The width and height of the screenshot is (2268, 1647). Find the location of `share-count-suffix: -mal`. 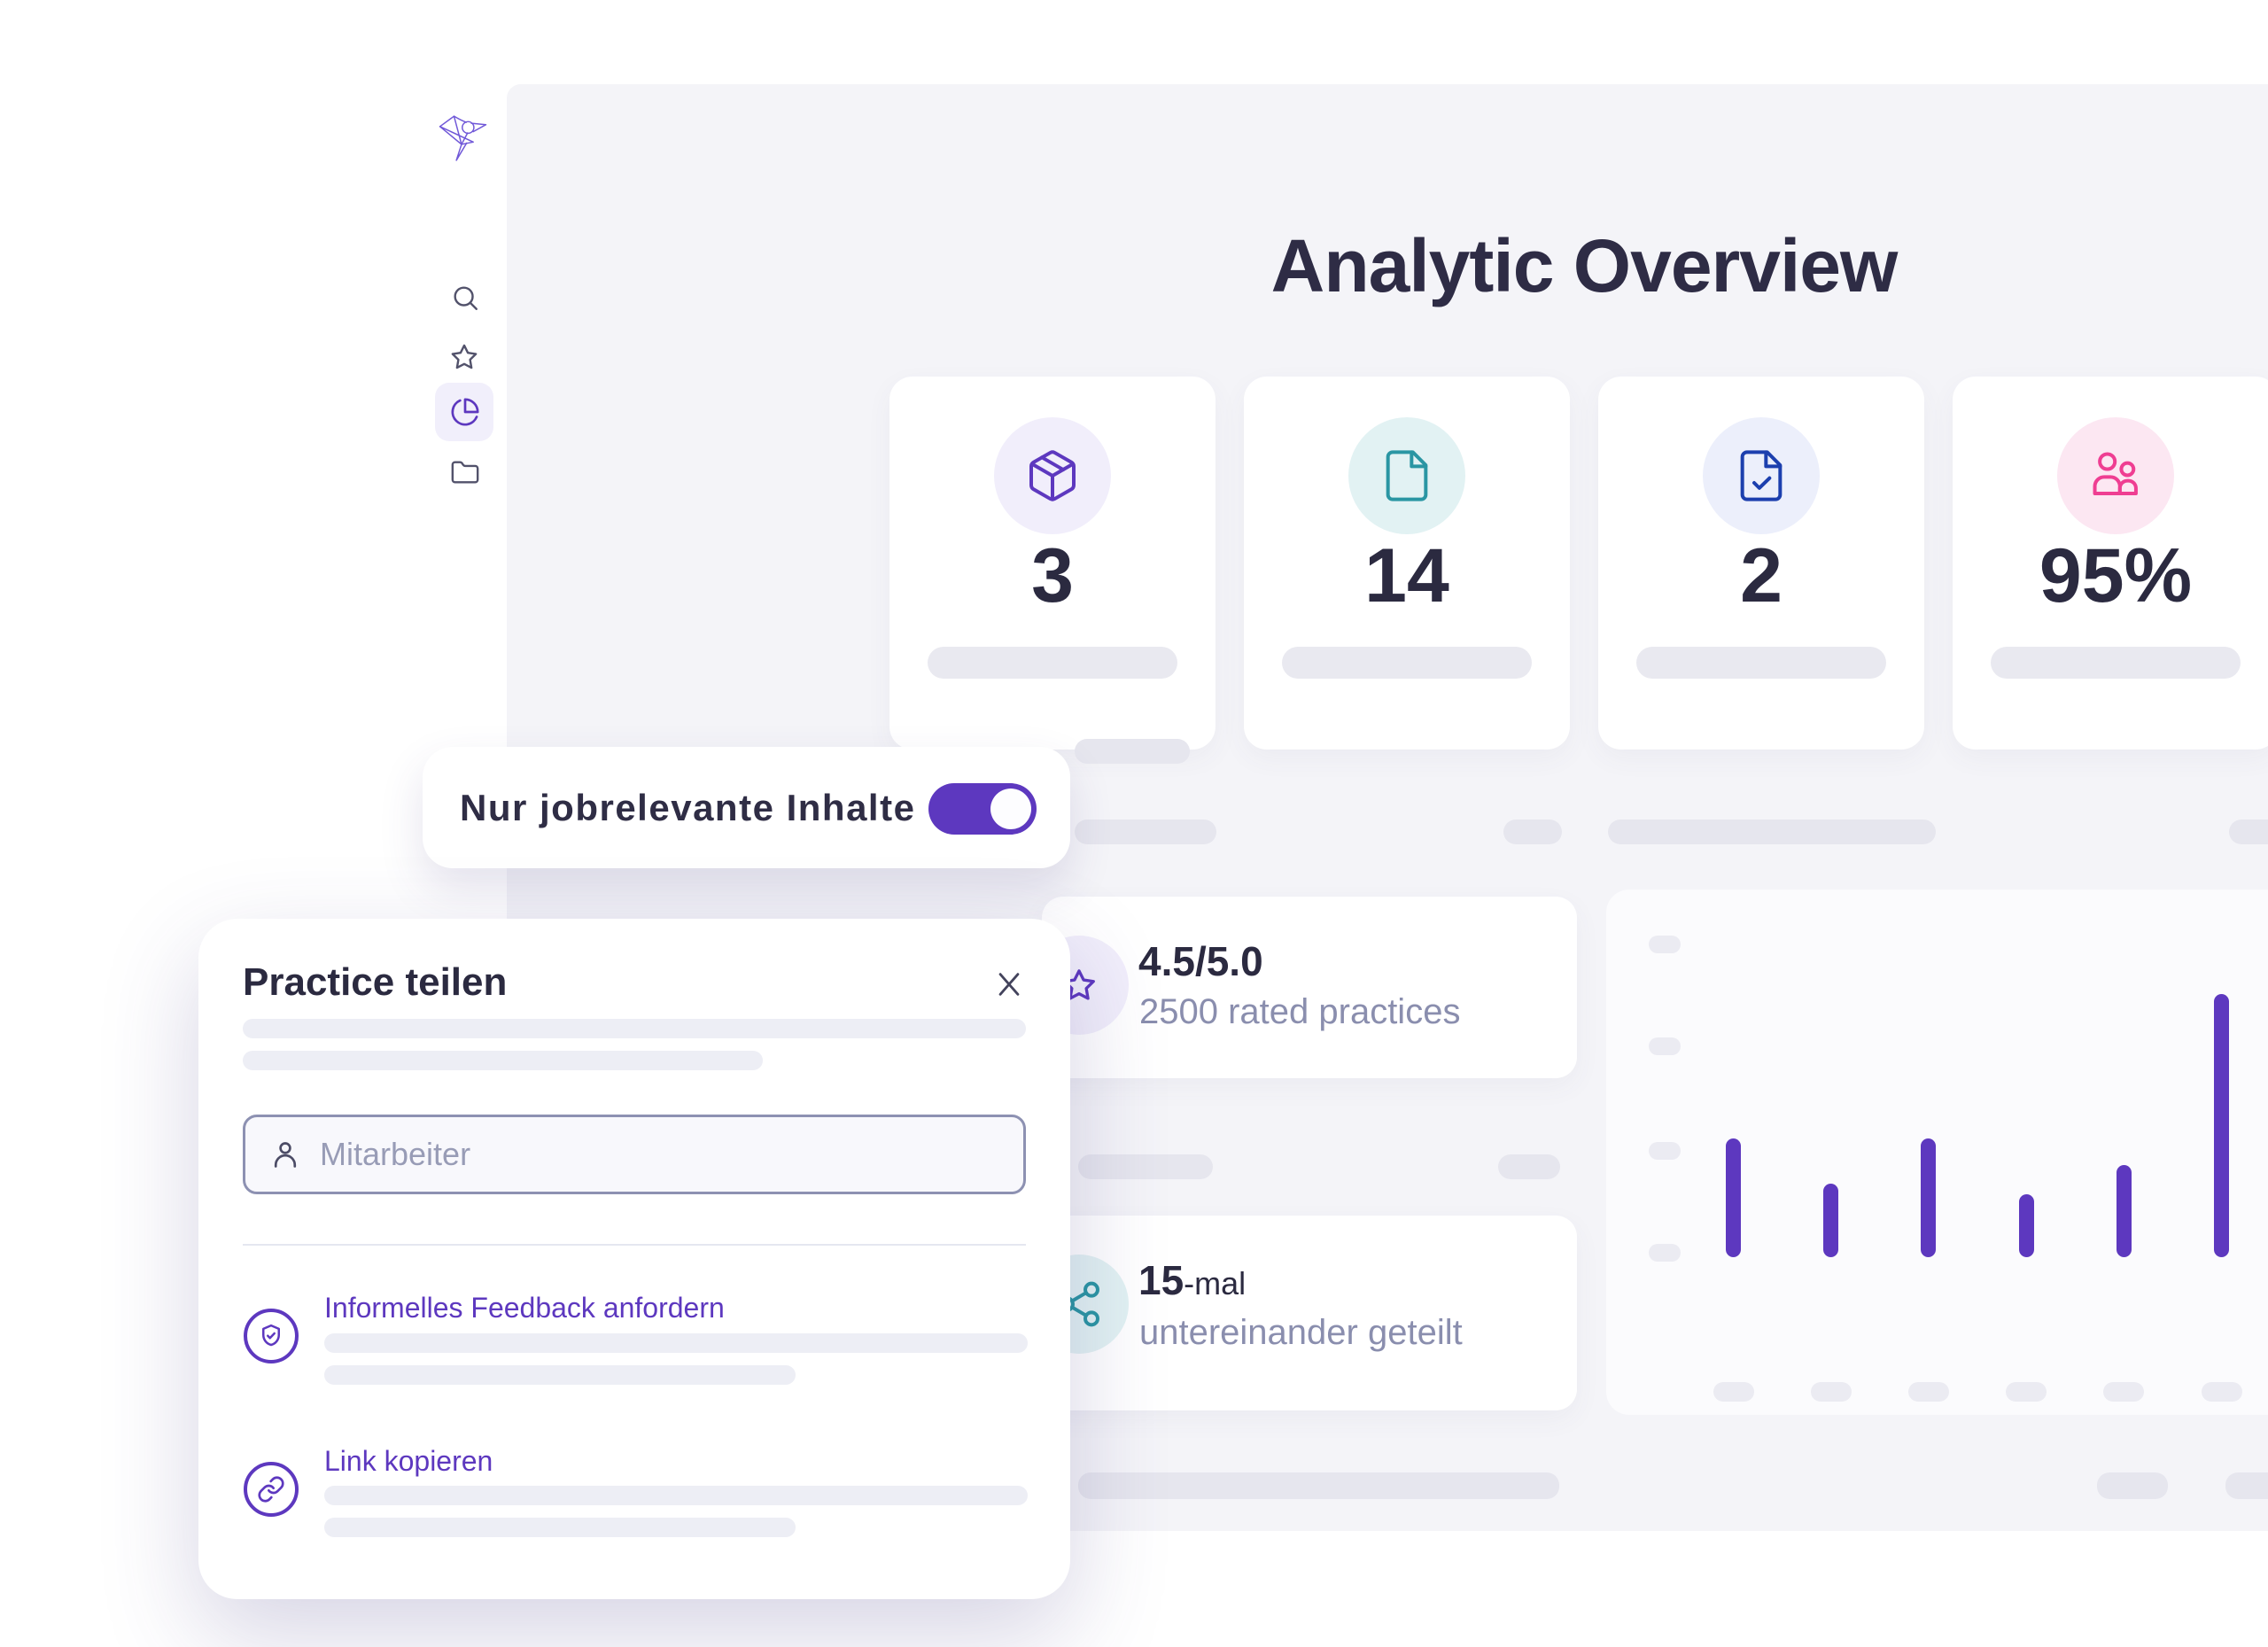

share-count-suffix: -mal is located at coordinates (1215, 1283).